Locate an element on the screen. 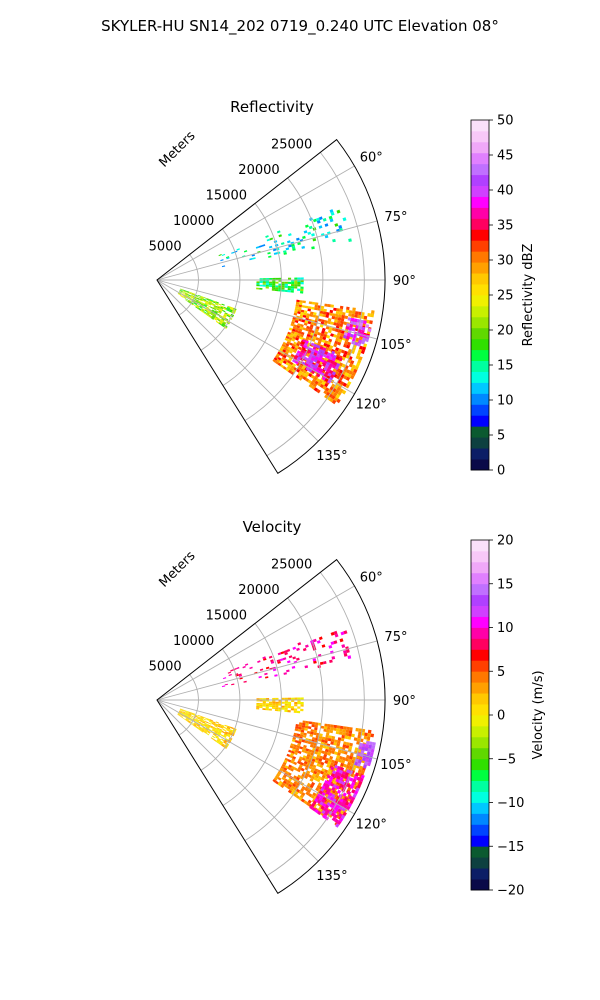  colorbar-tick-label: 15 is located at coordinates (505, 366).